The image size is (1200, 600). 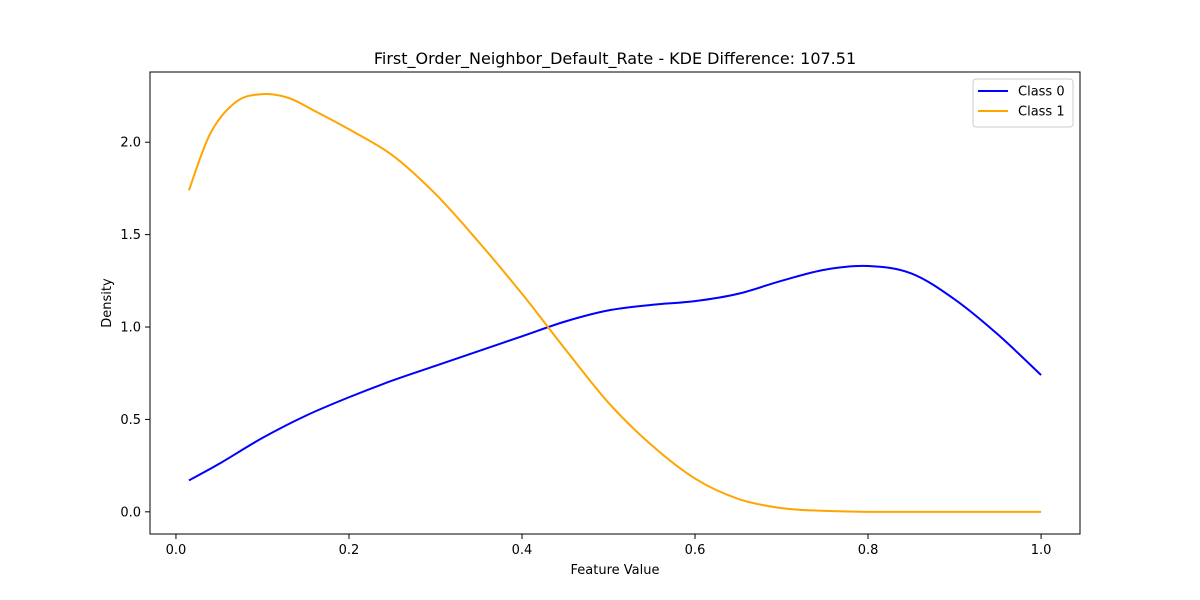 What do you see at coordinates (1023, 103) in the screenshot?
I see `legend: Class 0 Class 1` at bounding box center [1023, 103].